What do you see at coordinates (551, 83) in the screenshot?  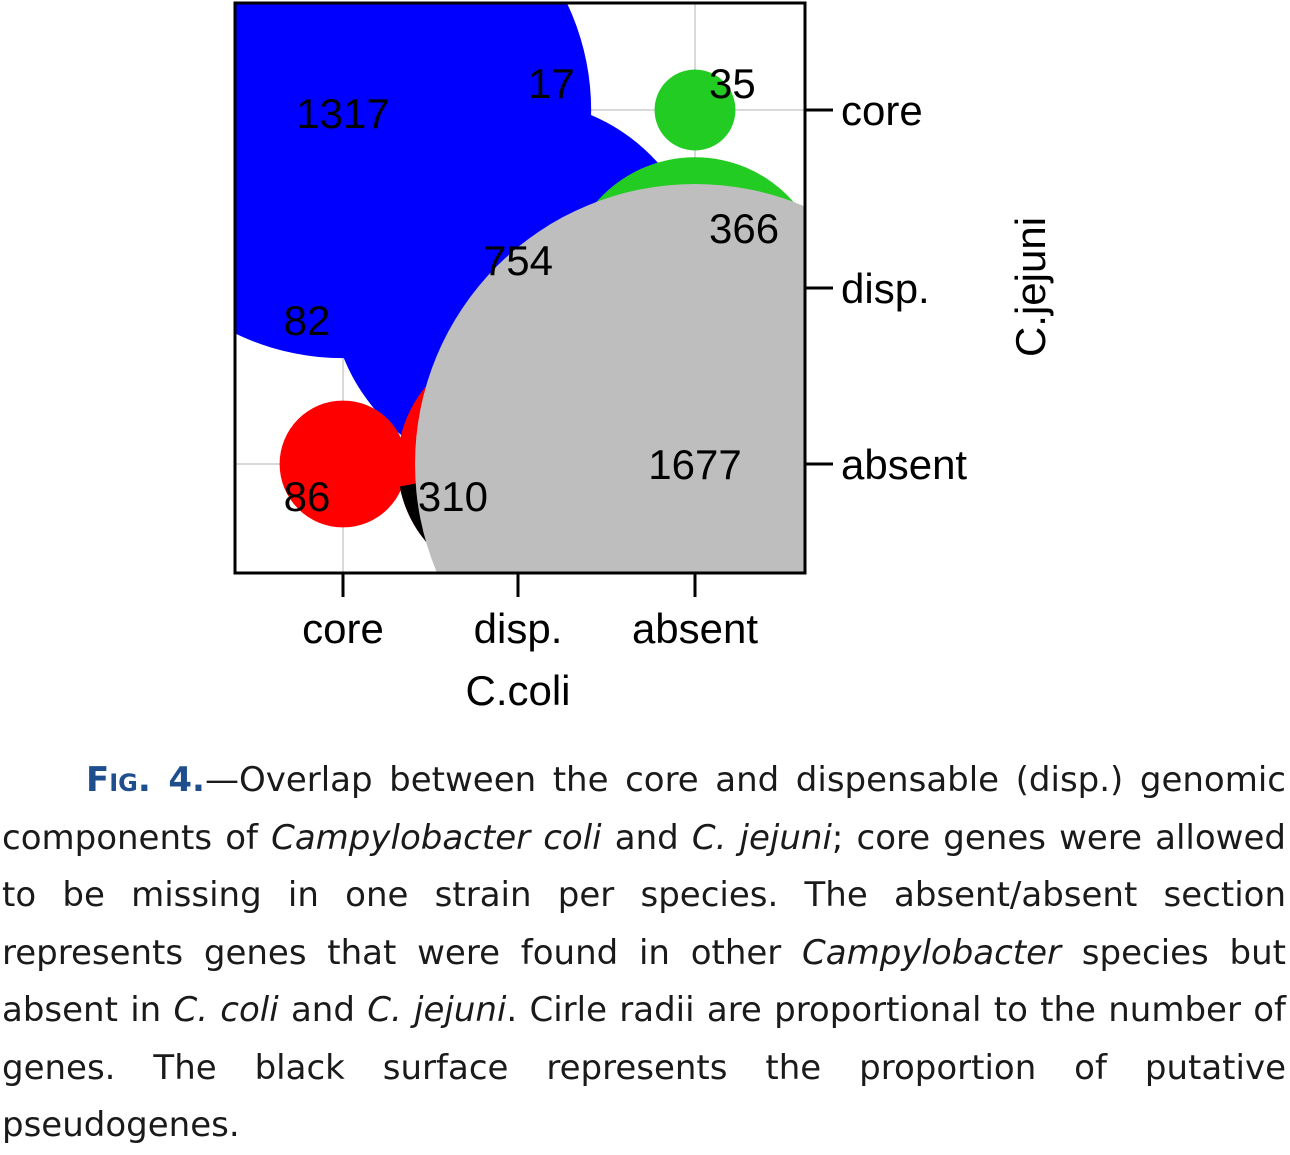 I see `value-label-disp-core: 17` at bounding box center [551, 83].